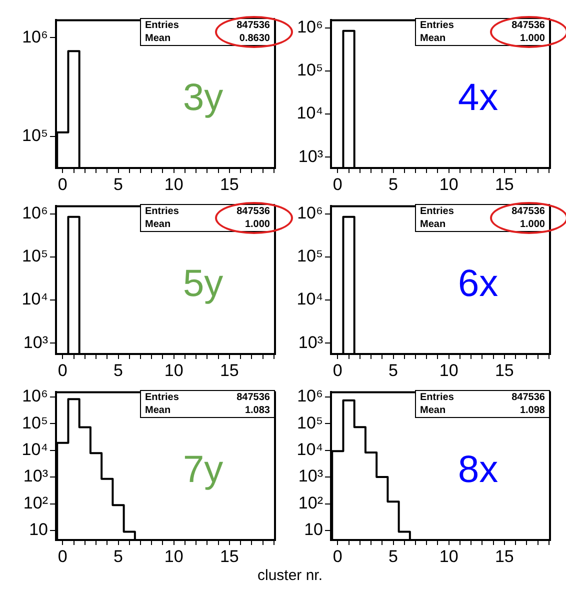  Describe the element at coordinates (532, 410) in the screenshot. I see `annotation: 1.098` at that location.